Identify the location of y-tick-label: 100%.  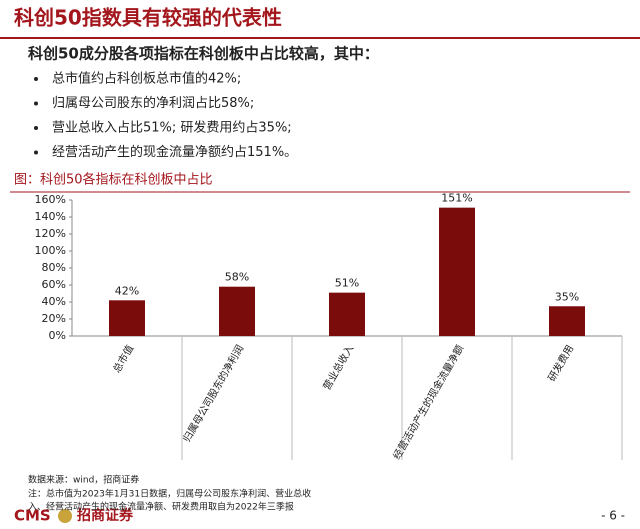
(50, 250).